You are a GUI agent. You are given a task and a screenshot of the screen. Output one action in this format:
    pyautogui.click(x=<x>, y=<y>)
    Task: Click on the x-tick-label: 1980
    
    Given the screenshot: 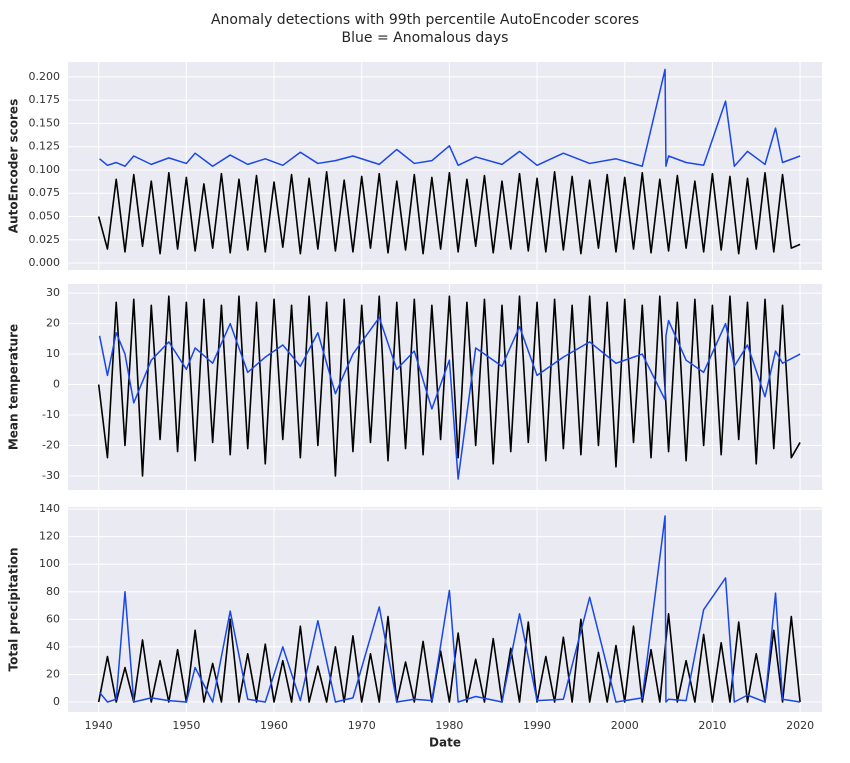 What is the action you would take?
    pyautogui.click(x=449, y=725)
    